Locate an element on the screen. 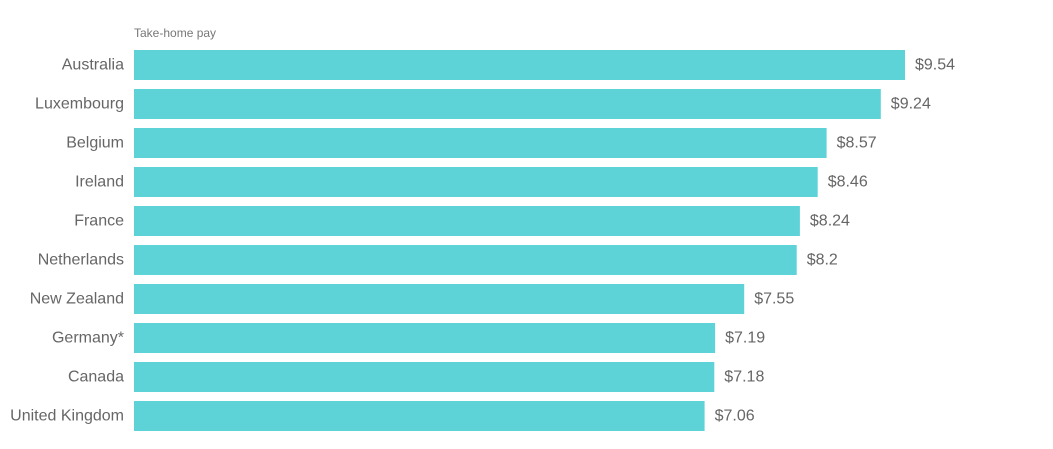 The height and width of the screenshot is (449, 1053). category-label-2: Belgium is located at coordinates (95, 143).